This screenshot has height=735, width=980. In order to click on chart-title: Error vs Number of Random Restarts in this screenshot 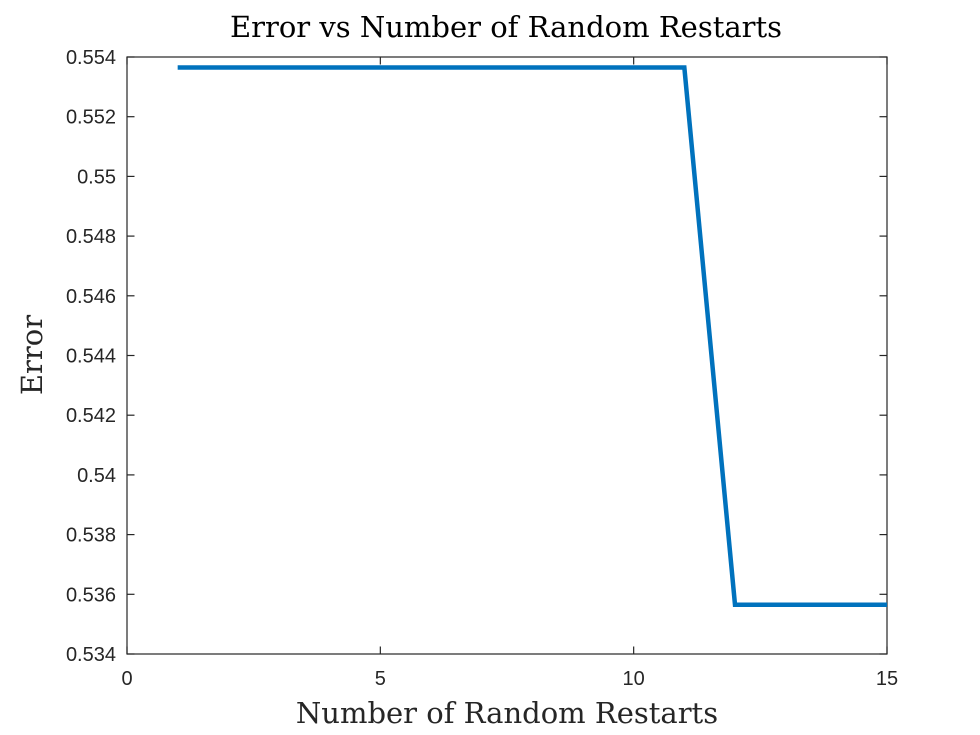, I will do `click(506, 27)`.